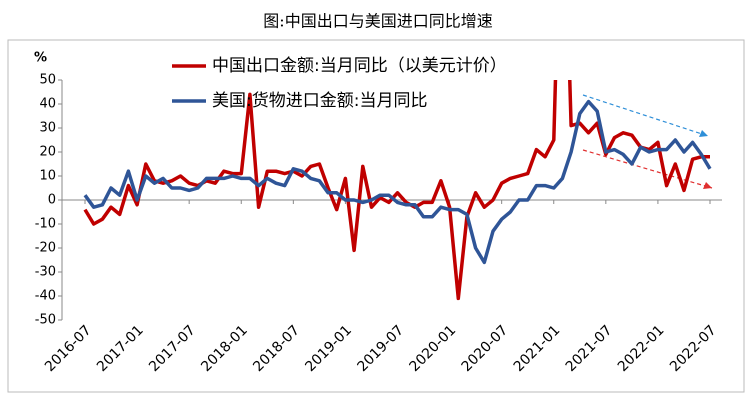 The image size is (756, 411). I want to click on x-tick-label: 2019-01, so click(328, 348).